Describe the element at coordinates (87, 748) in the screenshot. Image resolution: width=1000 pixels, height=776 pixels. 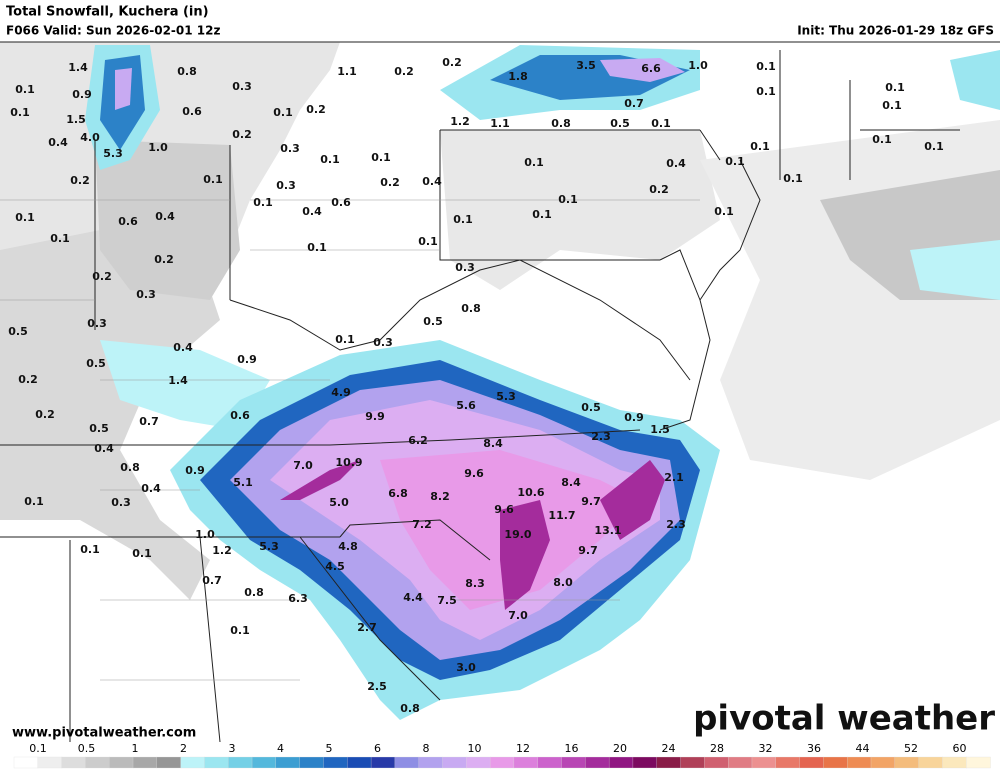
I see `legend-tick: 0.5` at that location.